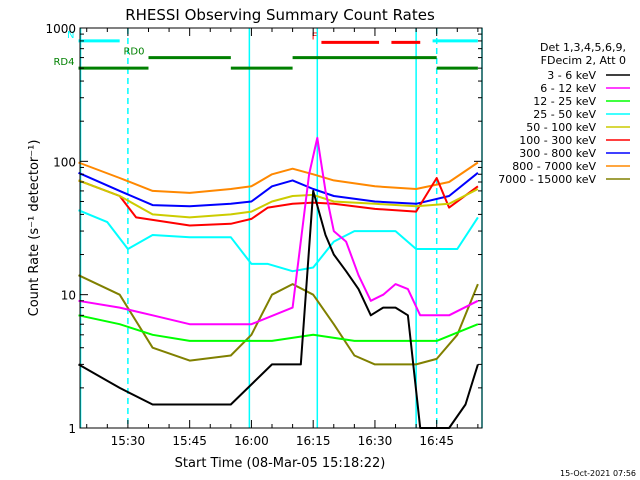 The width and height of the screenshot is (640, 480). Describe the element at coordinates (568, 88) in the screenshot. I see `legend-label: 6 - 12 keV` at that location.